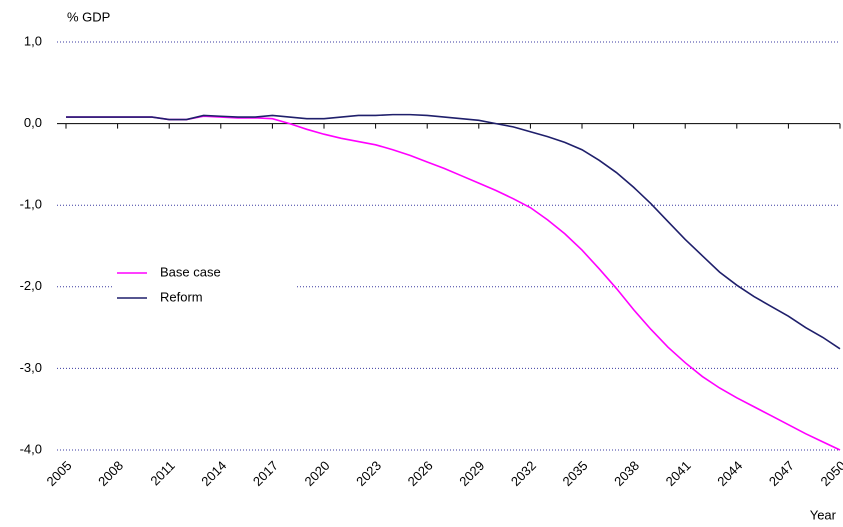 This screenshot has height=527, width=843. I want to click on x-tick-label: 2014, so click(213, 473).